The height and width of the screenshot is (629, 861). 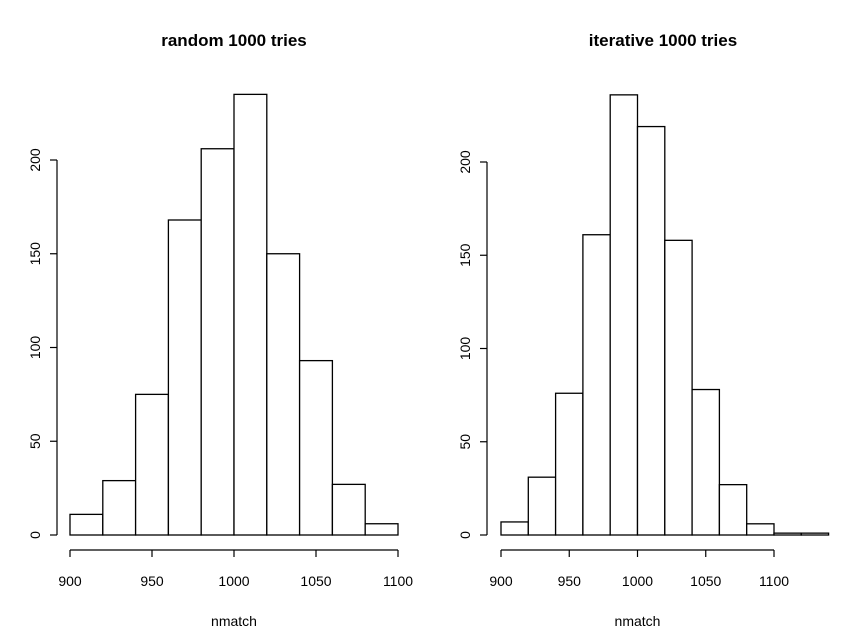 What do you see at coordinates (663, 40) in the screenshot?
I see `chart-title: iterative 1000 tries` at bounding box center [663, 40].